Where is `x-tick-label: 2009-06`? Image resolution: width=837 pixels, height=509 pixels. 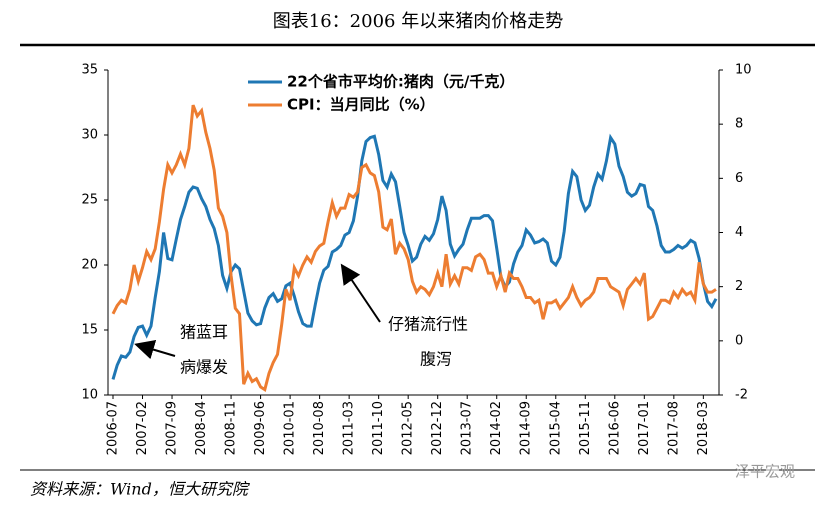
x-tick-label: 2009-06 is located at coordinates (260, 428).